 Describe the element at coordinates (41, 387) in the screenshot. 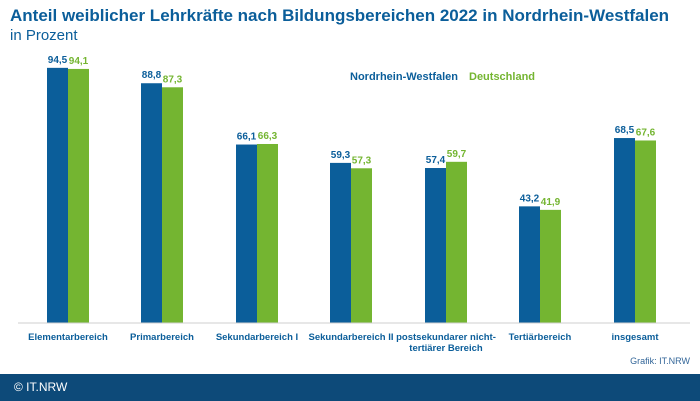

I see `footer-copyright: © IT.NRW` at that location.